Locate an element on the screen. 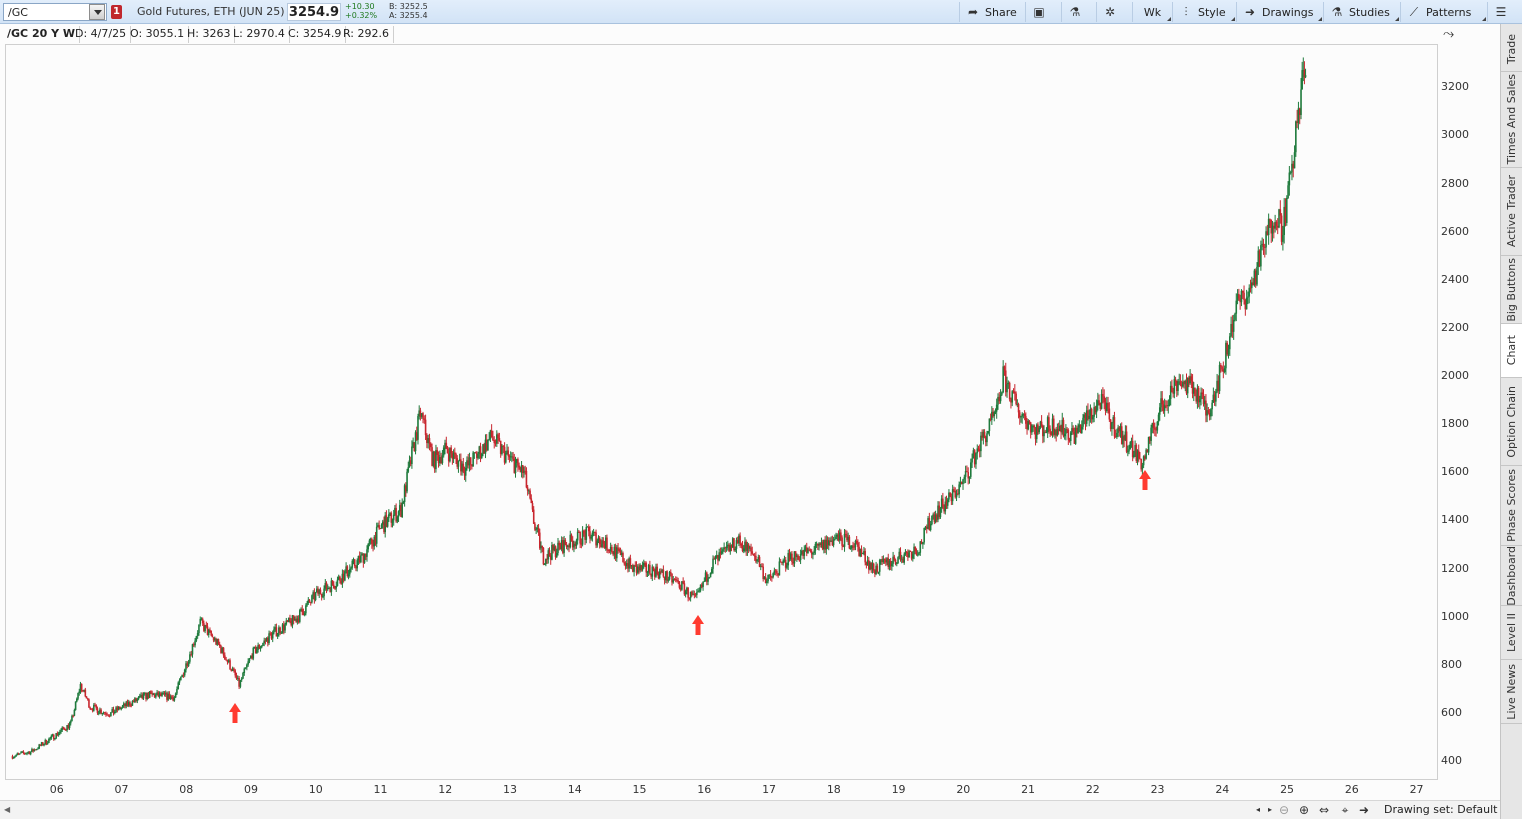 The image size is (1522, 819). zoom-in-icon: ⊕ is located at coordinates (1304, 810).